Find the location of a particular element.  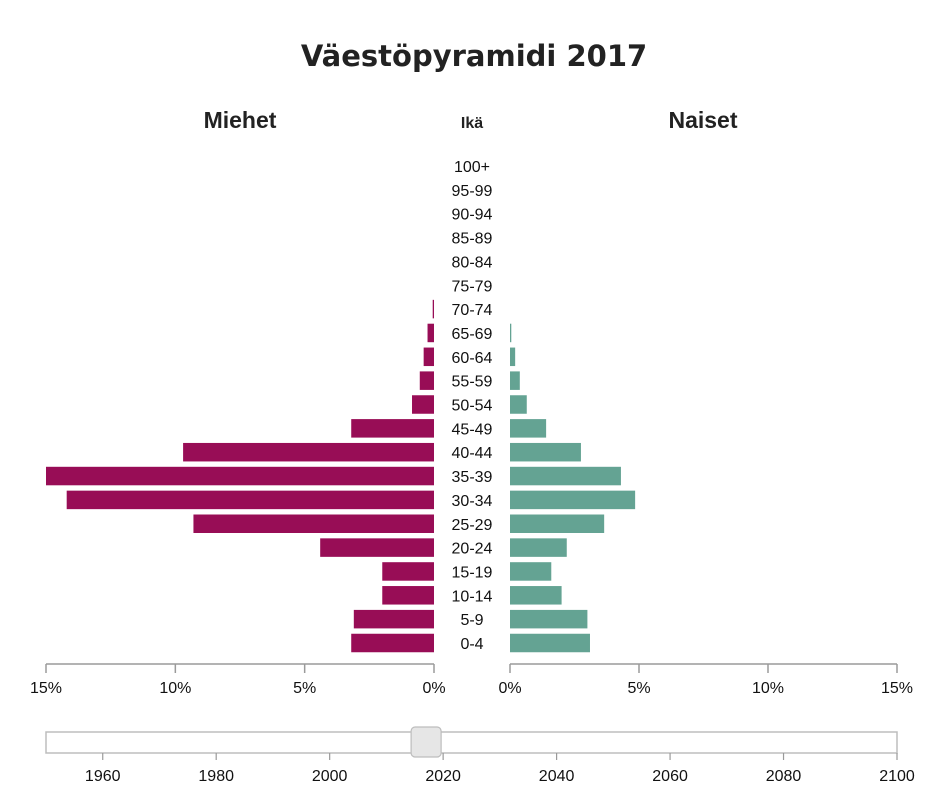

women-x-axis: 0% 5% 10% 15% is located at coordinates (705, 680).